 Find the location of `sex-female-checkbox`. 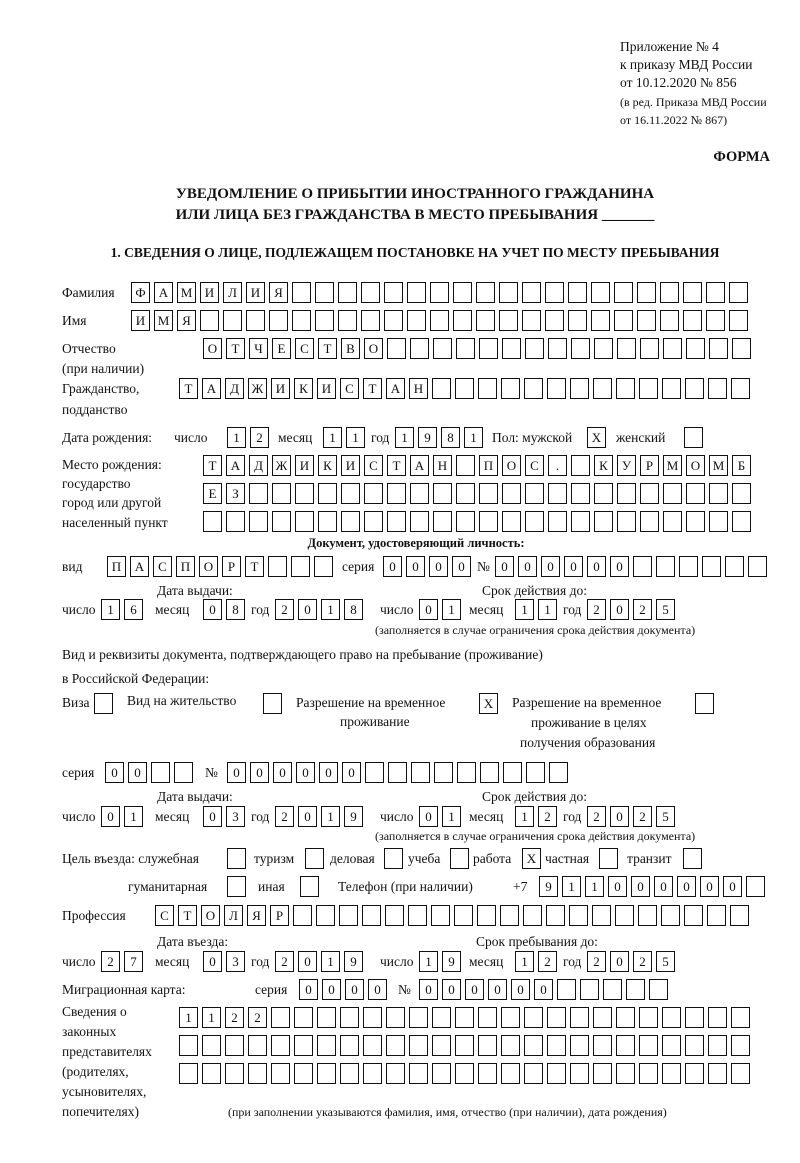

sex-female-checkbox is located at coordinates (693, 437).